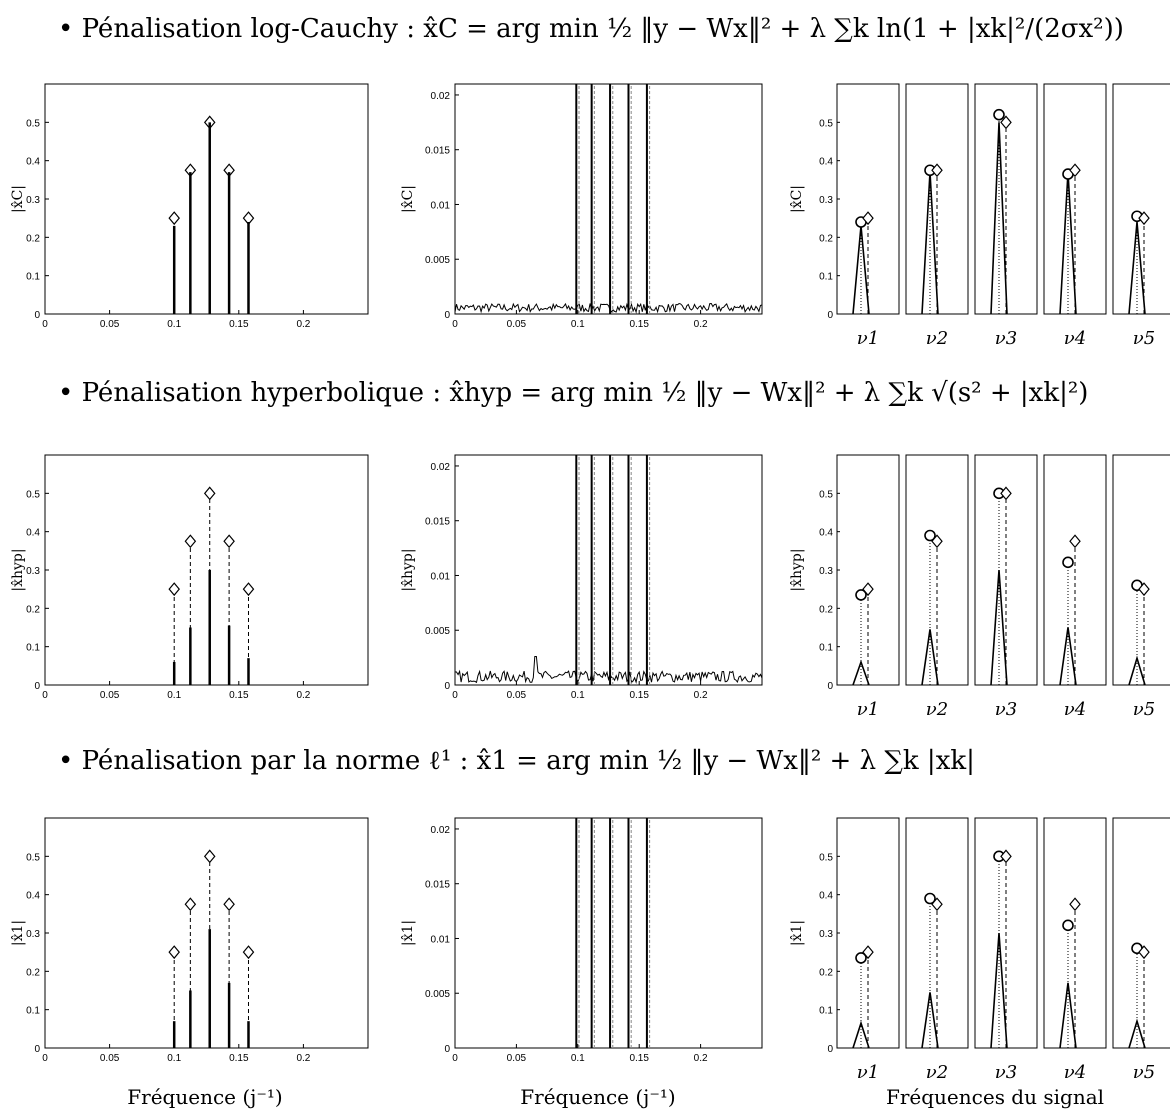  What do you see at coordinates (205, 1097) in the screenshot?
I see `xlabel-col1: Fréquence (j⁻¹)` at bounding box center [205, 1097].